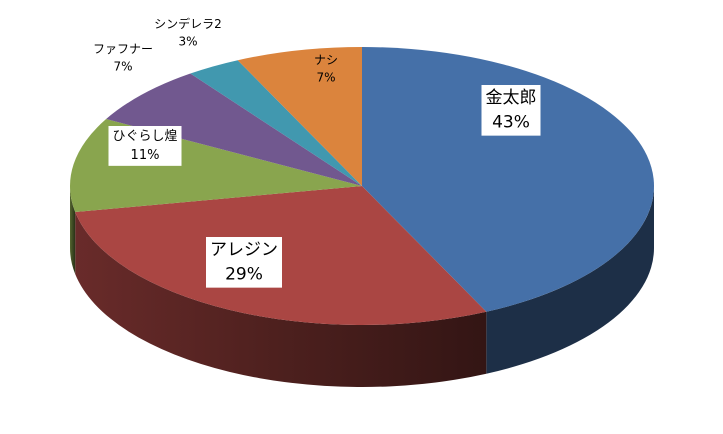 The image size is (723, 434). I want to click on pie-label-2: ひぐらし煌 11%, so click(145, 146).